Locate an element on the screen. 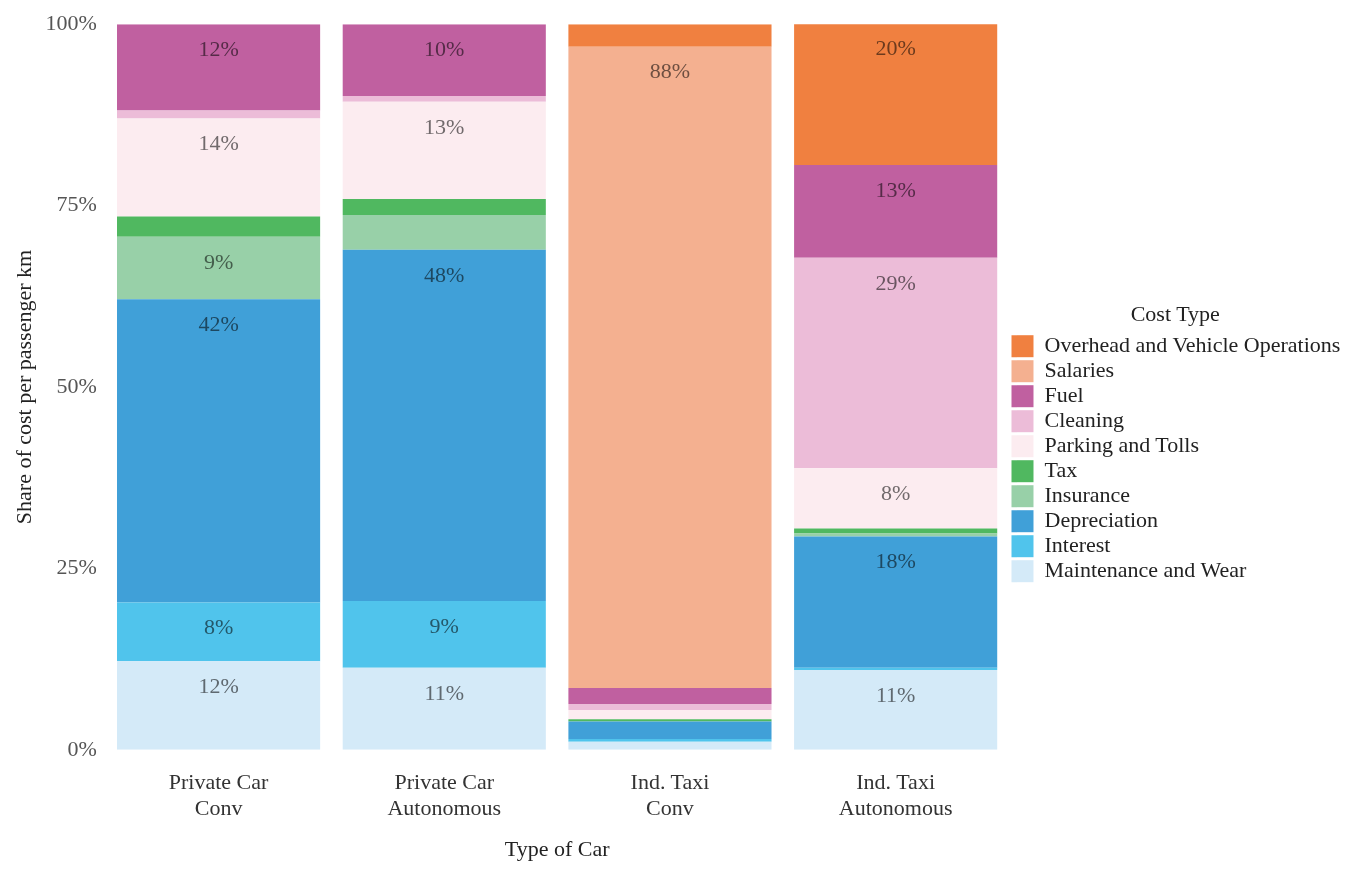 The image size is (1360, 875). legend-label: Interest is located at coordinates (1077, 544).